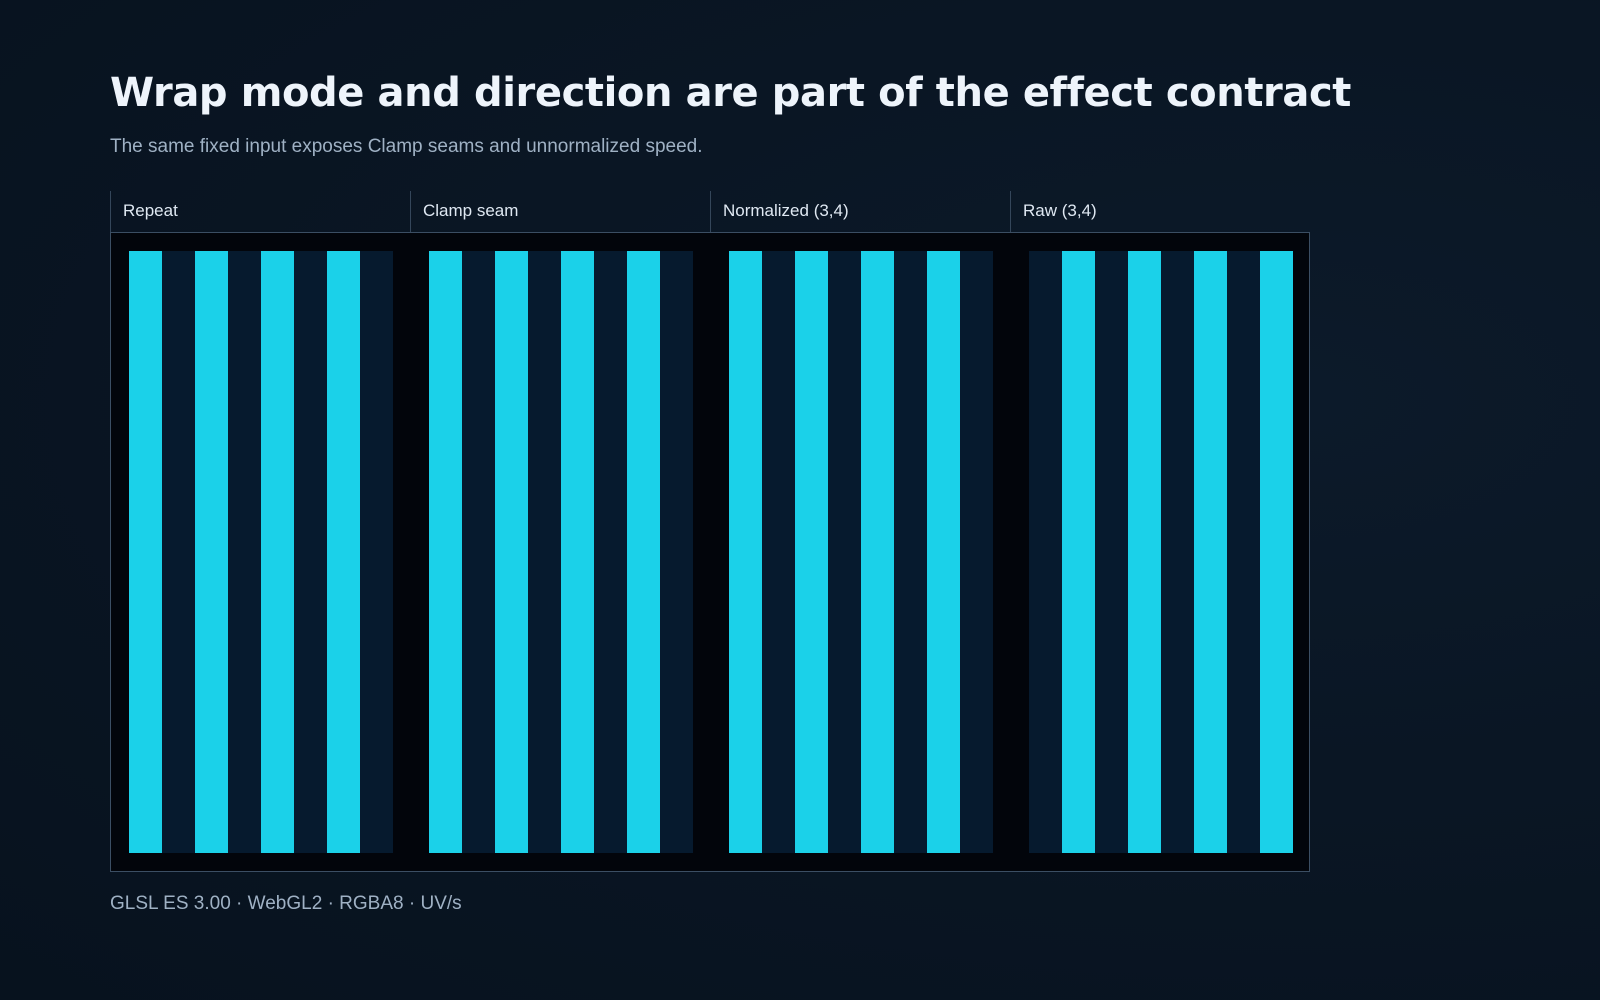 This screenshot has width=1600, height=1000. What do you see at coordinates (560, 211) in the screenshot?
I see `panel-label-clamp-seam: Clamp seam` at bounding box center [560, 211].